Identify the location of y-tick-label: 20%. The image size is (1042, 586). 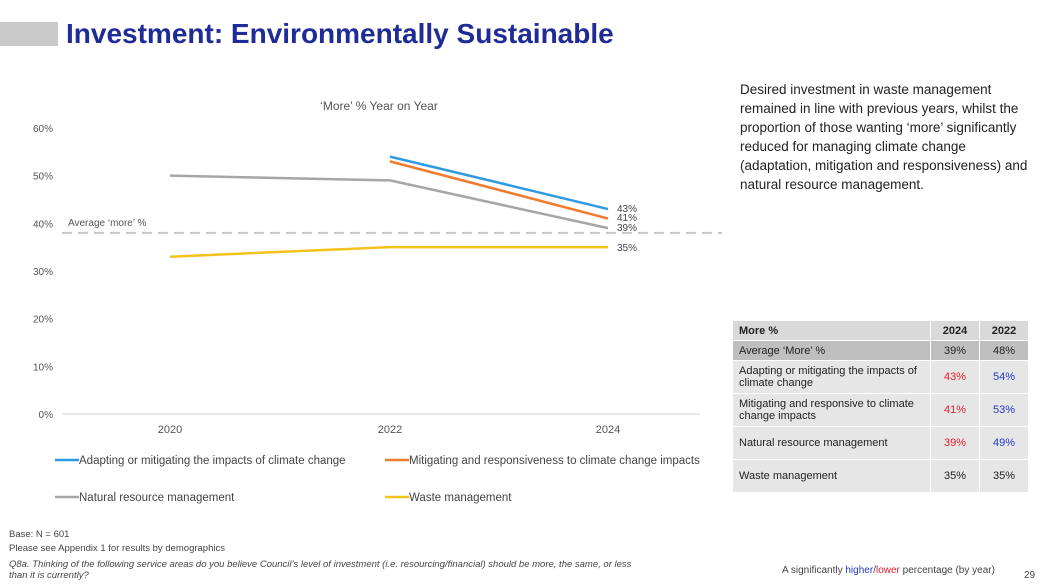
(43, 320).